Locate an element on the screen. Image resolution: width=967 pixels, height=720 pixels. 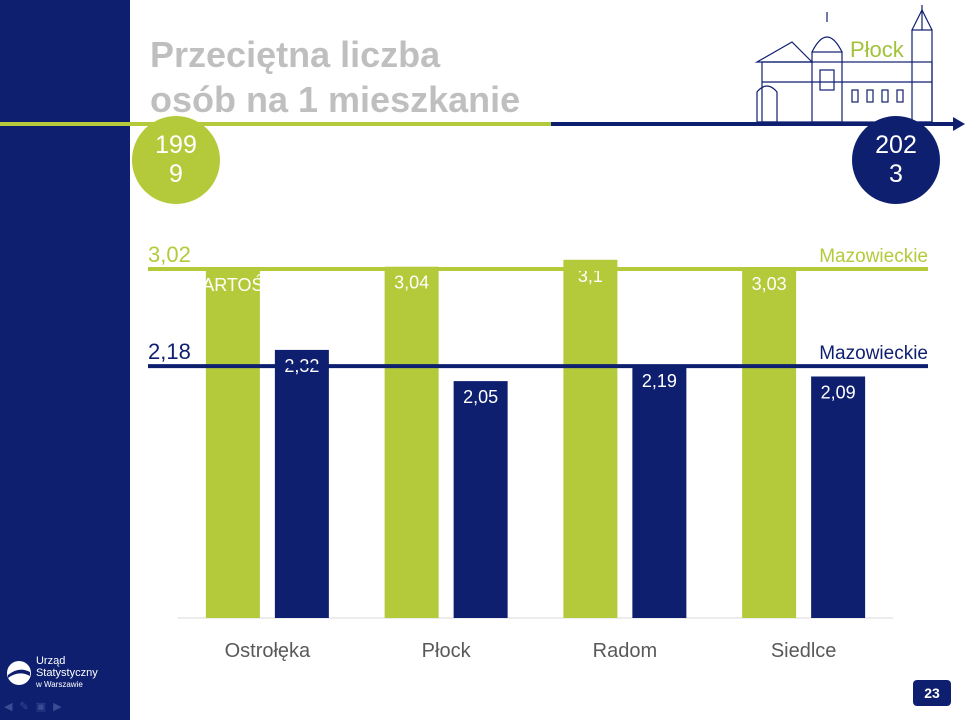
reference-value-0: 3,02 is located at coordinates (169, 254).